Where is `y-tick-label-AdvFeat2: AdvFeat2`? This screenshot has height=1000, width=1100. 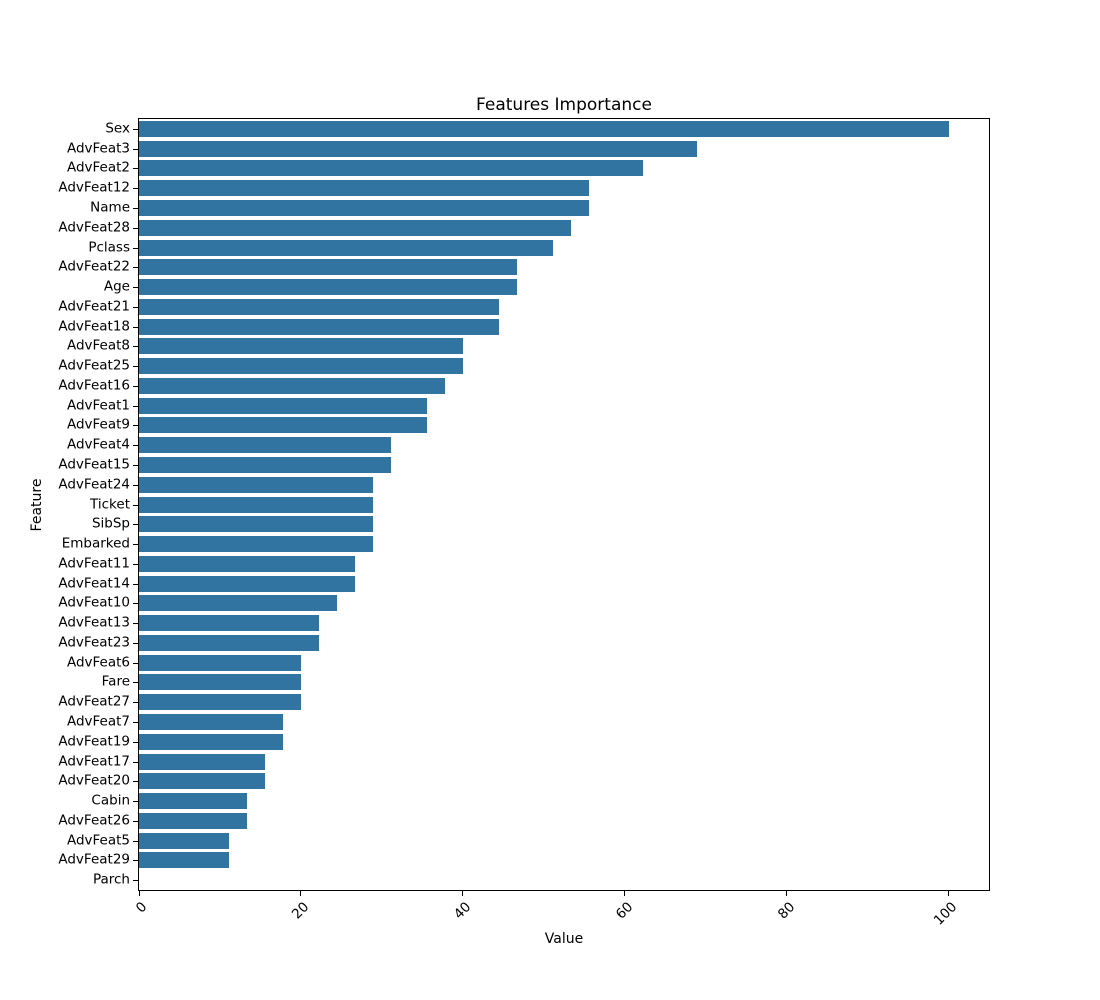 y-tick-label-AdvFeat2: AdvFeat2 is located at coordinates (98, 168).